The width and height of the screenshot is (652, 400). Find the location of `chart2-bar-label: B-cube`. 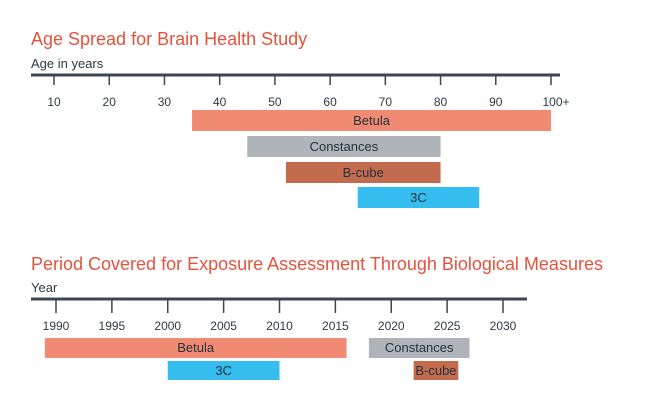

chart2-bar-label: B-cube is located at coordinates (435, 370).